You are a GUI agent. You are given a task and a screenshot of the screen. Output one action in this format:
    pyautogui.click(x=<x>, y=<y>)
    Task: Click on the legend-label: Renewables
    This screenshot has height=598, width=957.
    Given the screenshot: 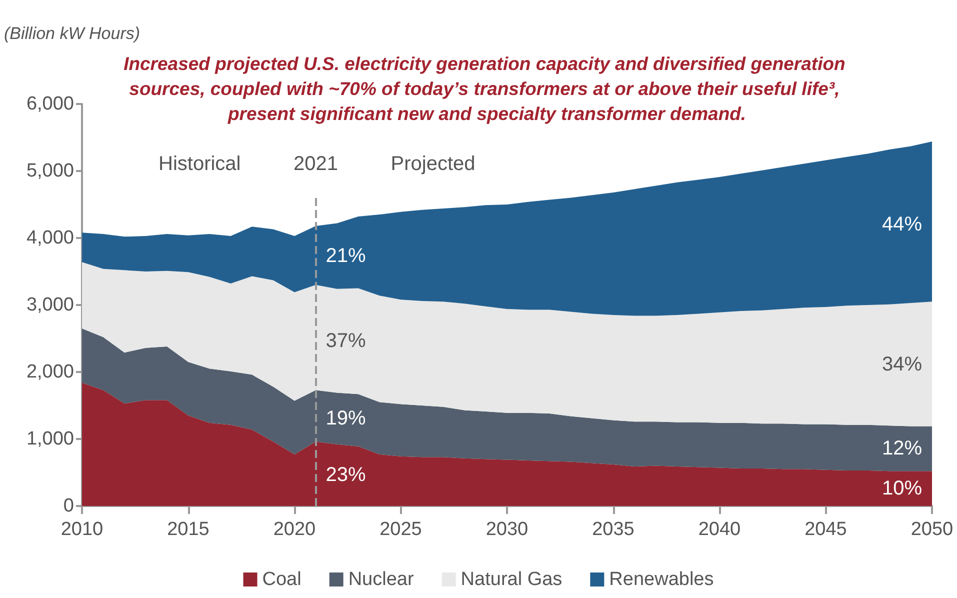 What is the action you would take?
    pyautogui.click(x=661, y=579)
    